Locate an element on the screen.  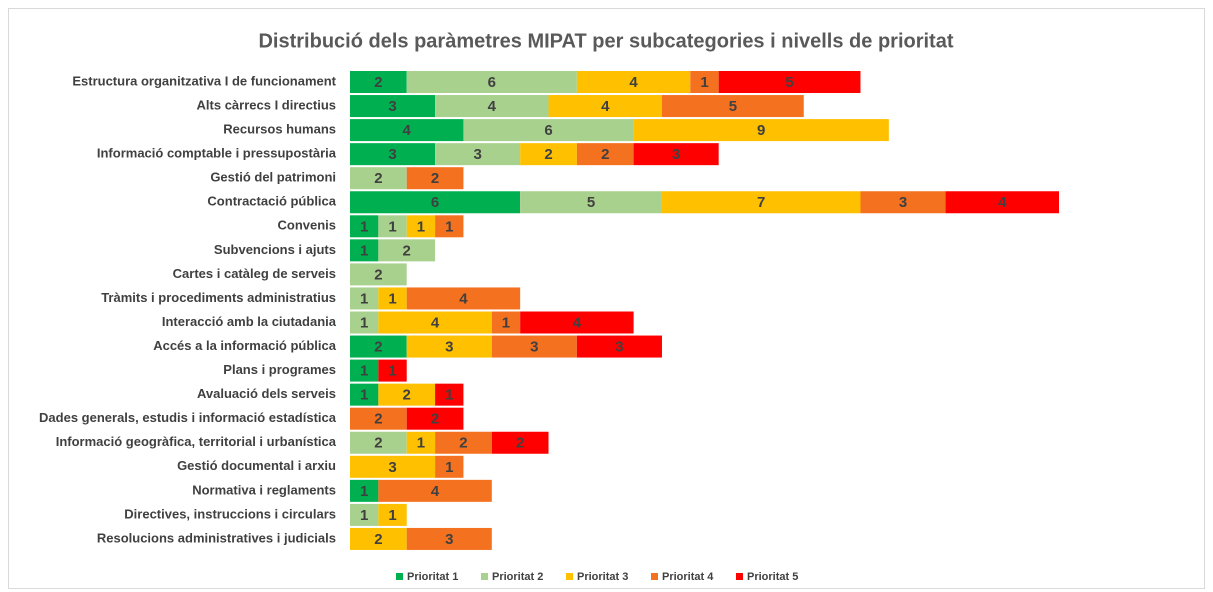
y-tick-label: Accés a la informació pública is located at coordinates (245, 345).